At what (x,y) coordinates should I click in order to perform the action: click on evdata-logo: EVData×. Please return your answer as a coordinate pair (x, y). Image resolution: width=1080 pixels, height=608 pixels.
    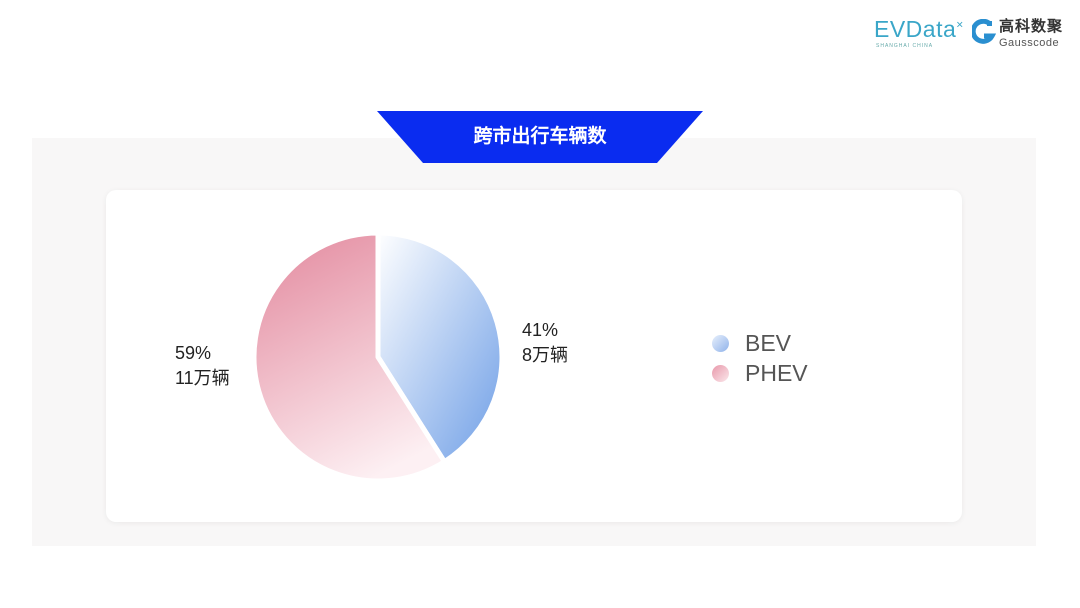
    Looking at the image, I should click on (919, 29).